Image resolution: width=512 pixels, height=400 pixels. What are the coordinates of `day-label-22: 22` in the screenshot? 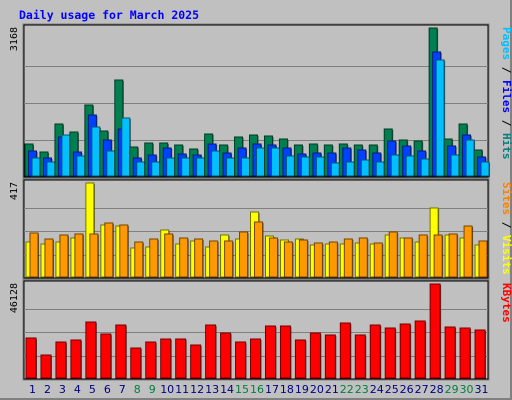 It's located at (347, 389).